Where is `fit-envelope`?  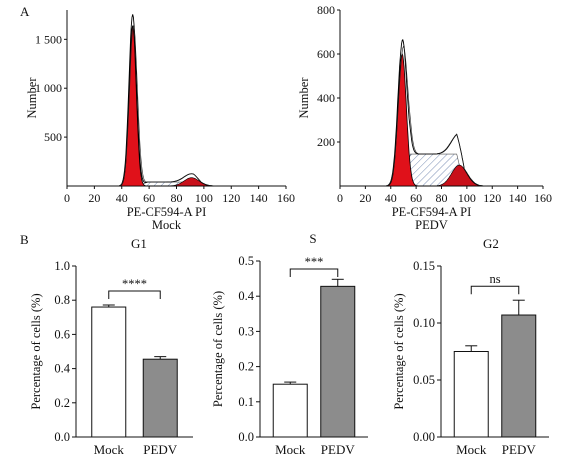
fit-envelope is located at coordinates (163, 100).